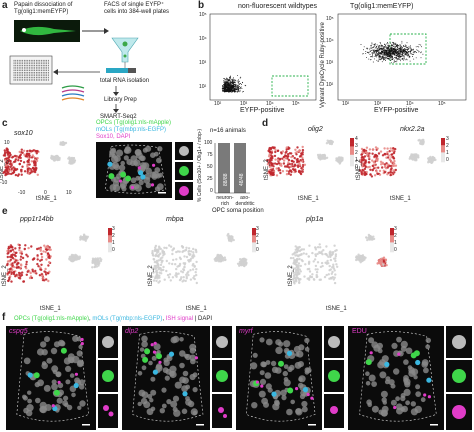 This screenshot has height=432, width=474. What do you see at coordinates (113, 137) in the screenshot?
I see `panel-c-legend-sox10: Sox10, DAPI` at bounding box center [113, 137].